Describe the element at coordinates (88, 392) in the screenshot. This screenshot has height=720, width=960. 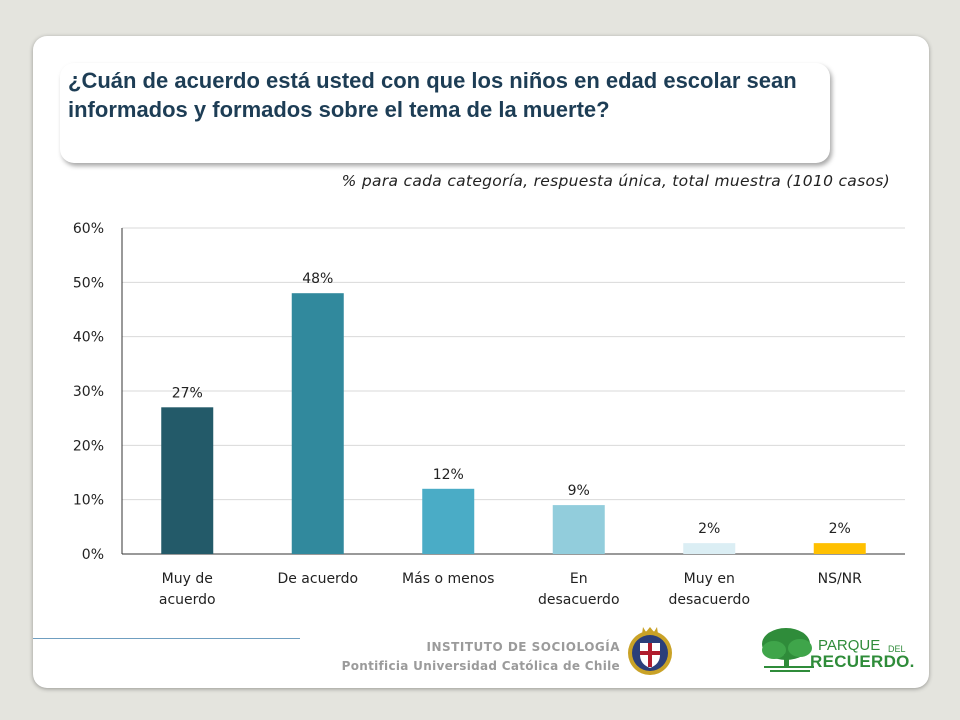
I see `y-tick-label: 30%` at that location.